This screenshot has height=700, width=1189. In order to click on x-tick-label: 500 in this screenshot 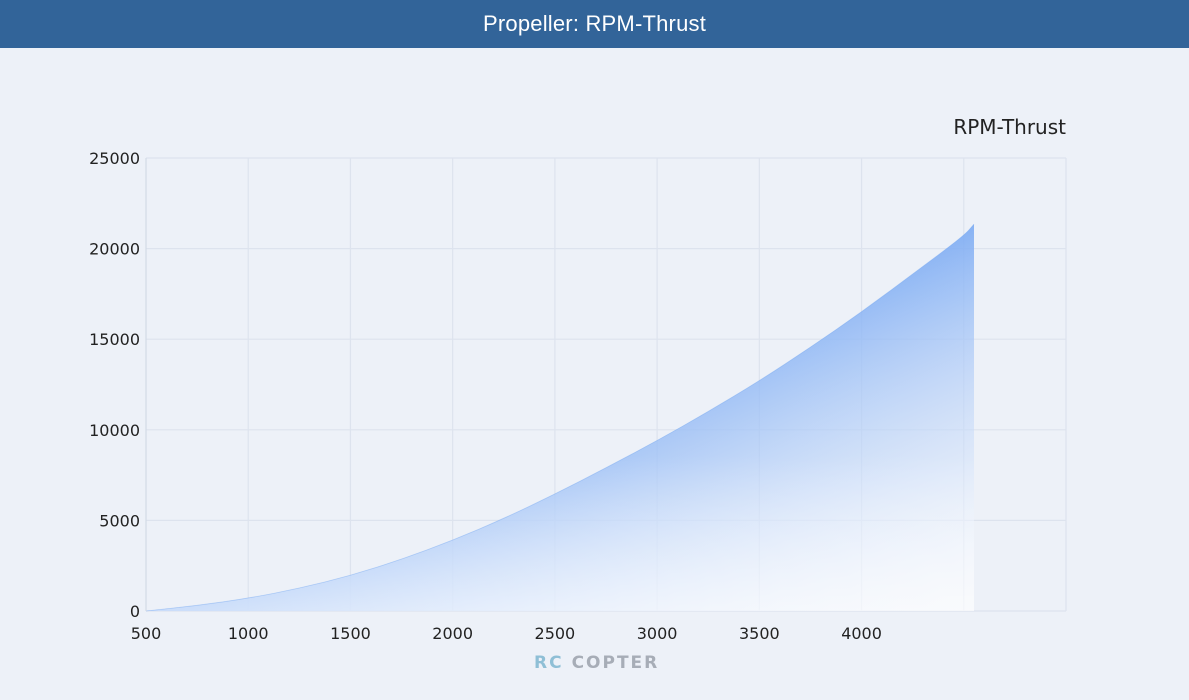, I will do `click(146, 633)`.